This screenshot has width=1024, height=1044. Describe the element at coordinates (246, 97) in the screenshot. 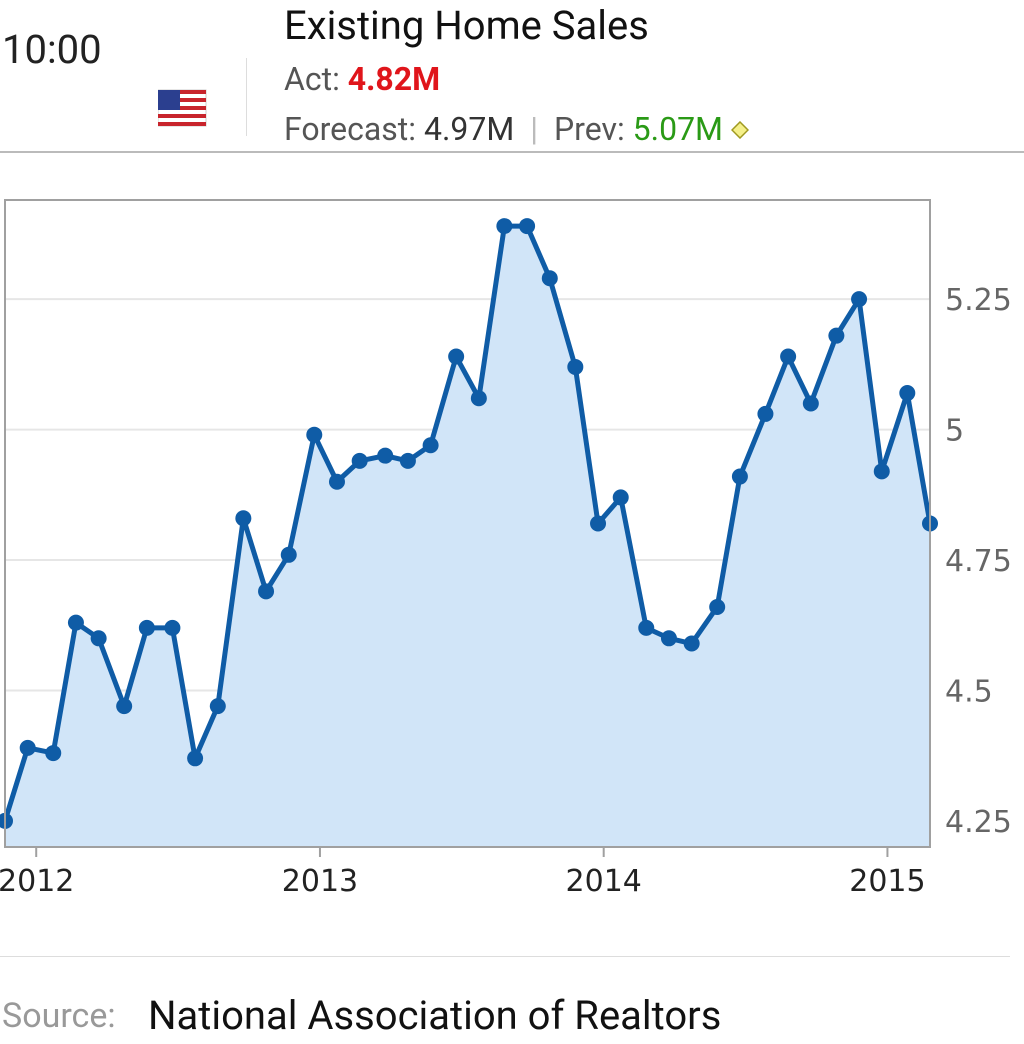

I see `divider` at that location.